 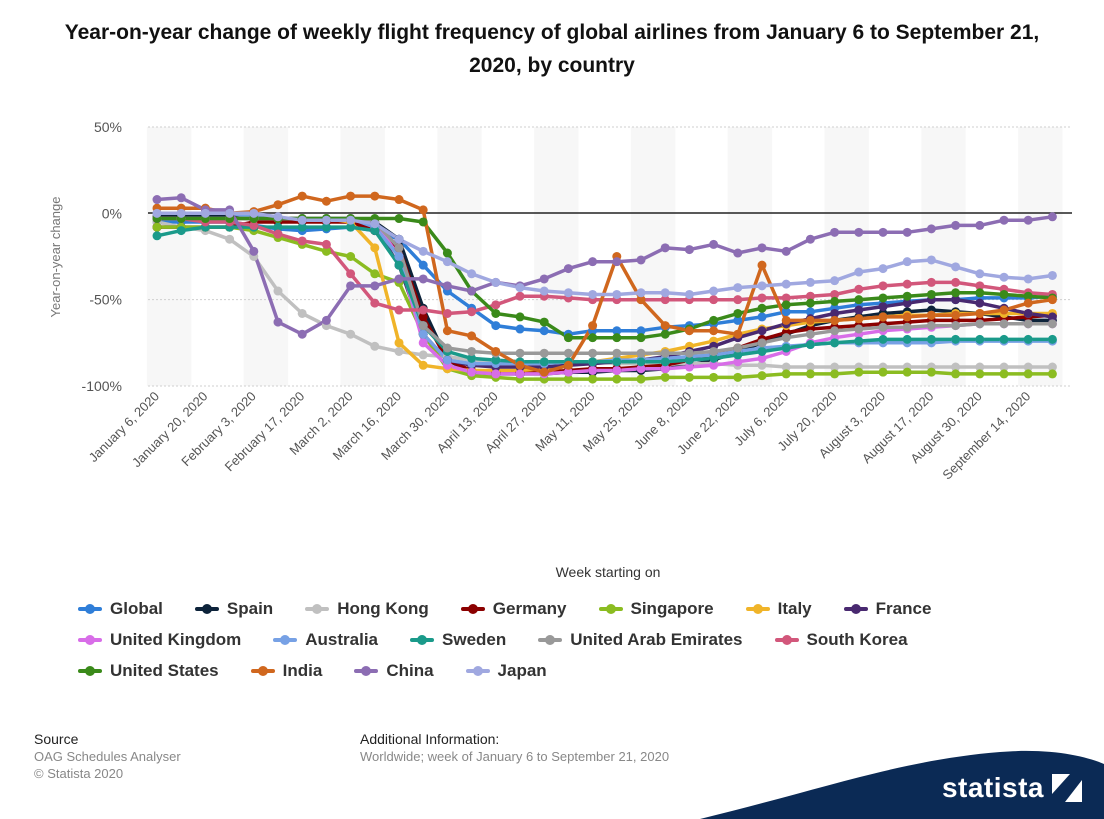 What do you see at coordinates (102, 256) in the screenshot?
I see `y-axis-ticks: 50% 0% -50% -100%` at bounding box center [102, 256].